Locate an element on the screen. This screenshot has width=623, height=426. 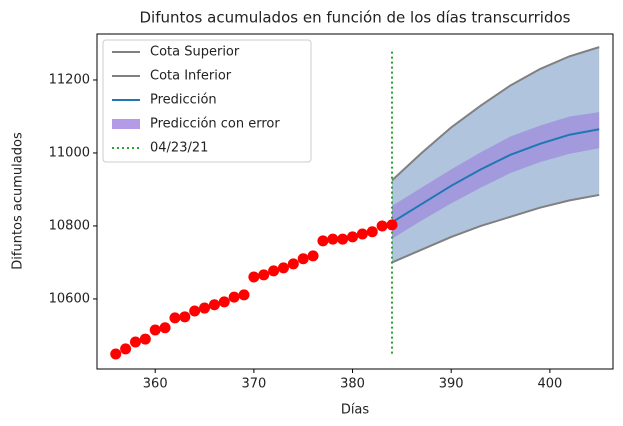
legend-label: Cota Superior is located at coordinates (195, 52).